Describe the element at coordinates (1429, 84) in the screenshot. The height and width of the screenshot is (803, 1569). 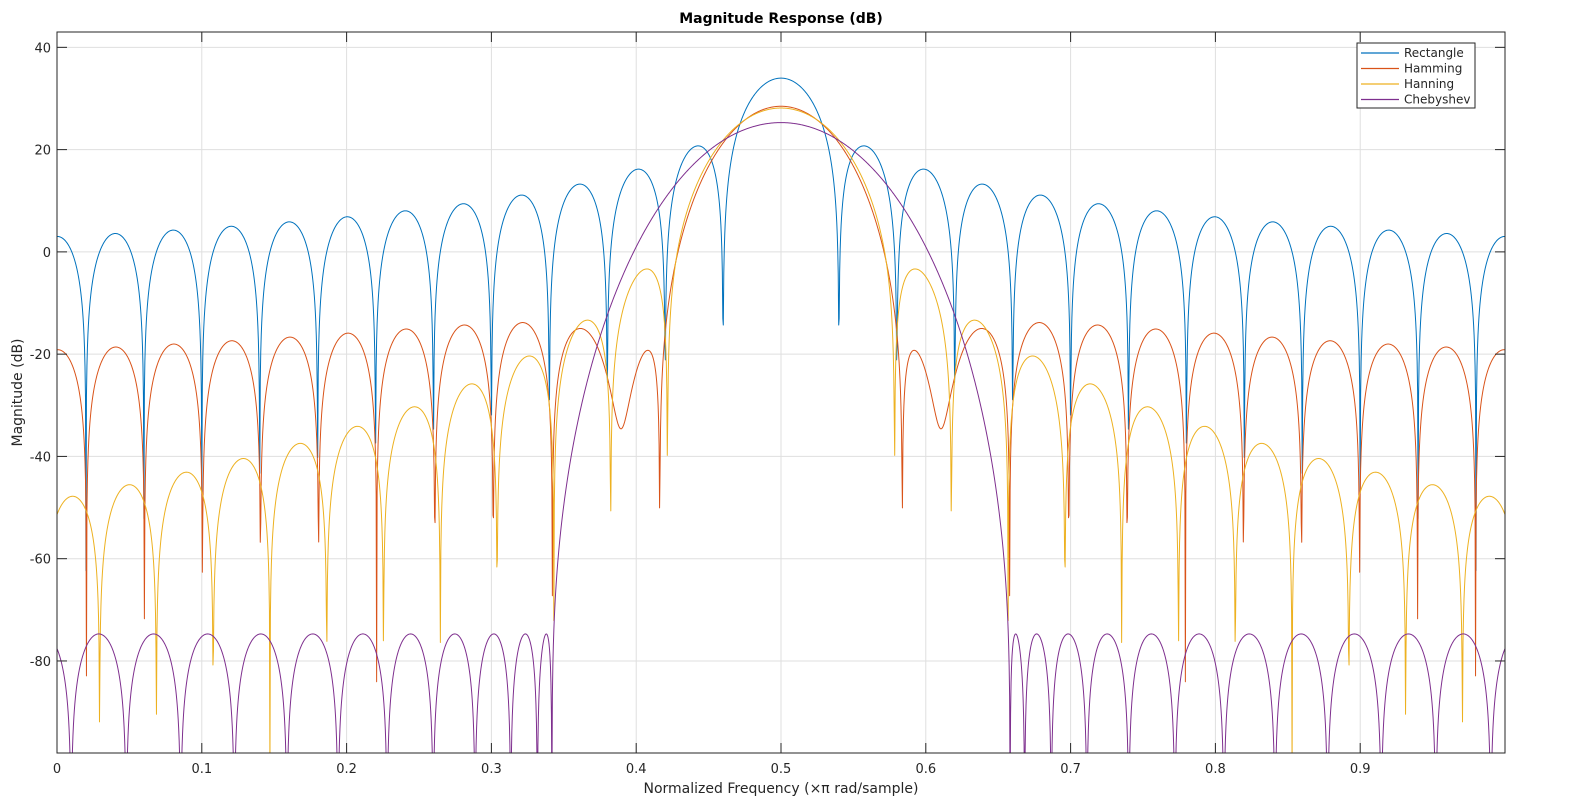
I see `legend-label-hanning: Hanning` at that location.